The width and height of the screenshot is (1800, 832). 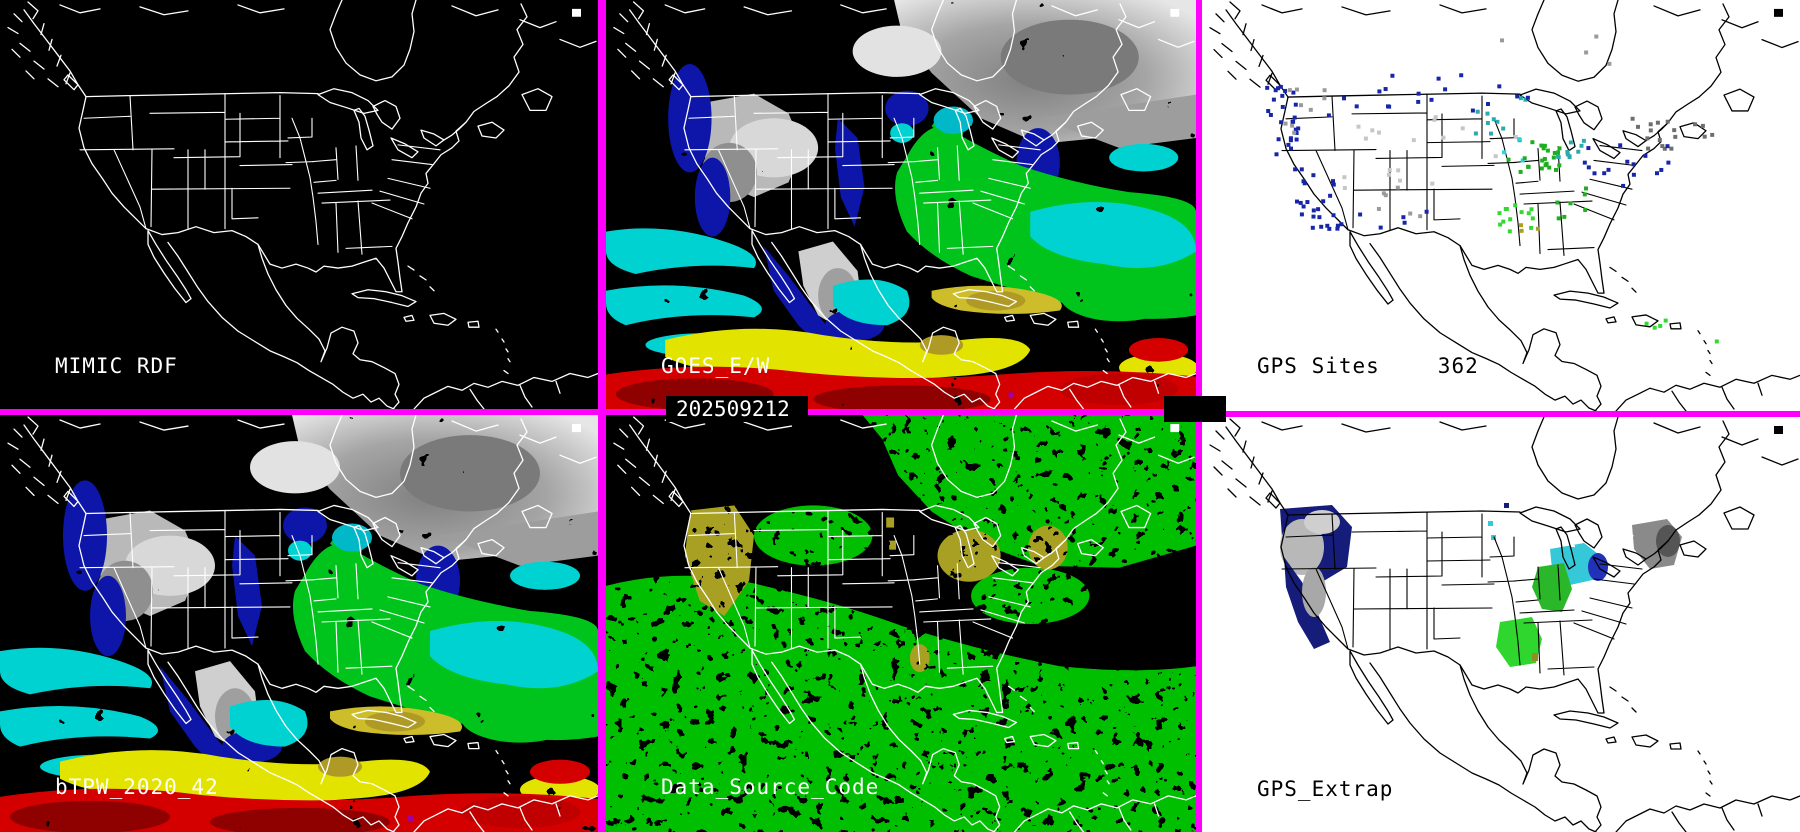 I want to click on timestamp-box: 202509212, so click(x=737, y=409).